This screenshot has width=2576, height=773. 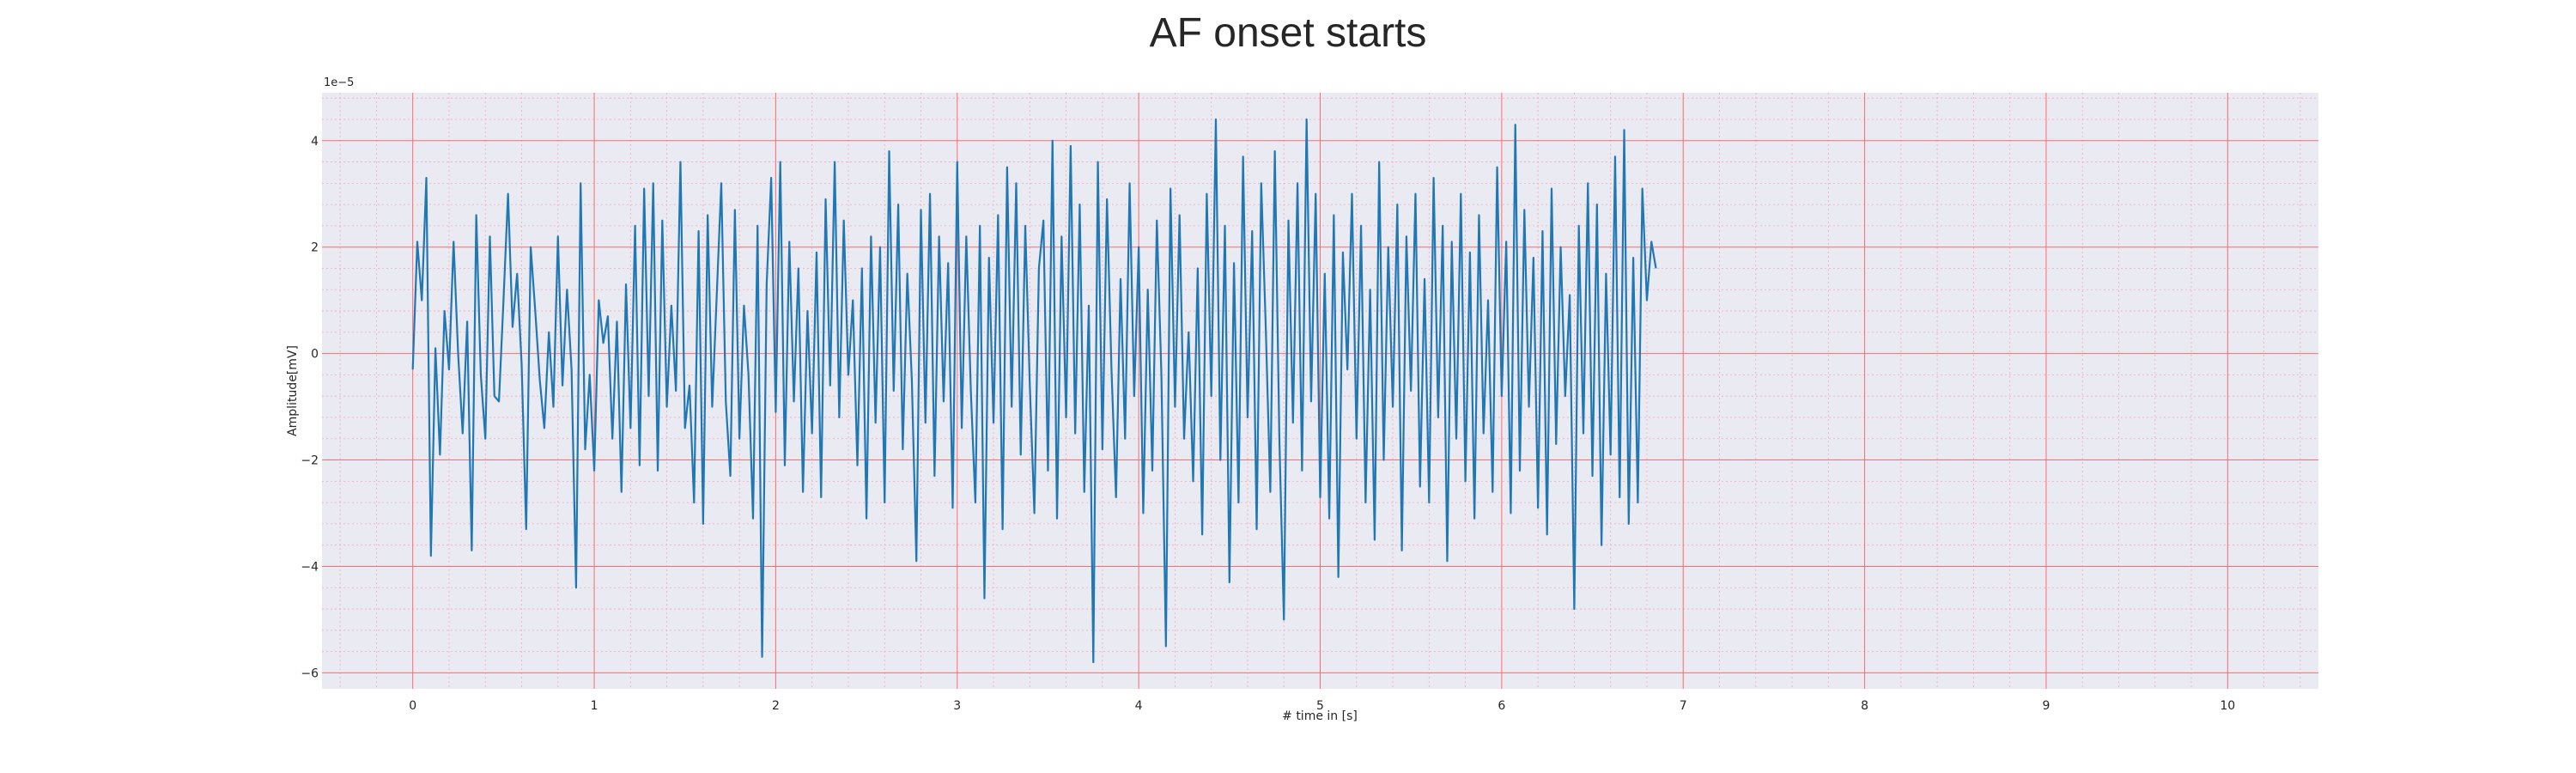 I want to click on y-tick-label: −4, so click(x=310, y=567).